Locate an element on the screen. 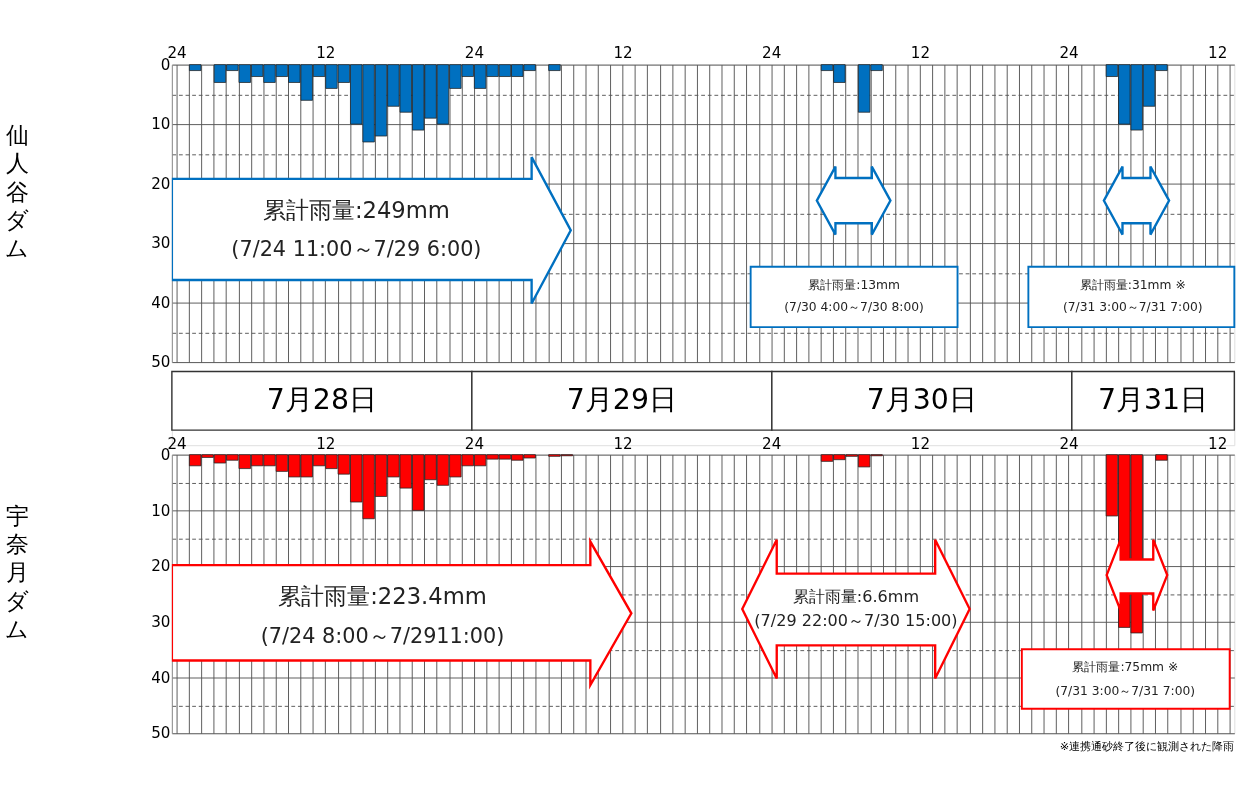  annotation: (7/24 11:00～7/29 6:00) is located at coordinates (356, 249).